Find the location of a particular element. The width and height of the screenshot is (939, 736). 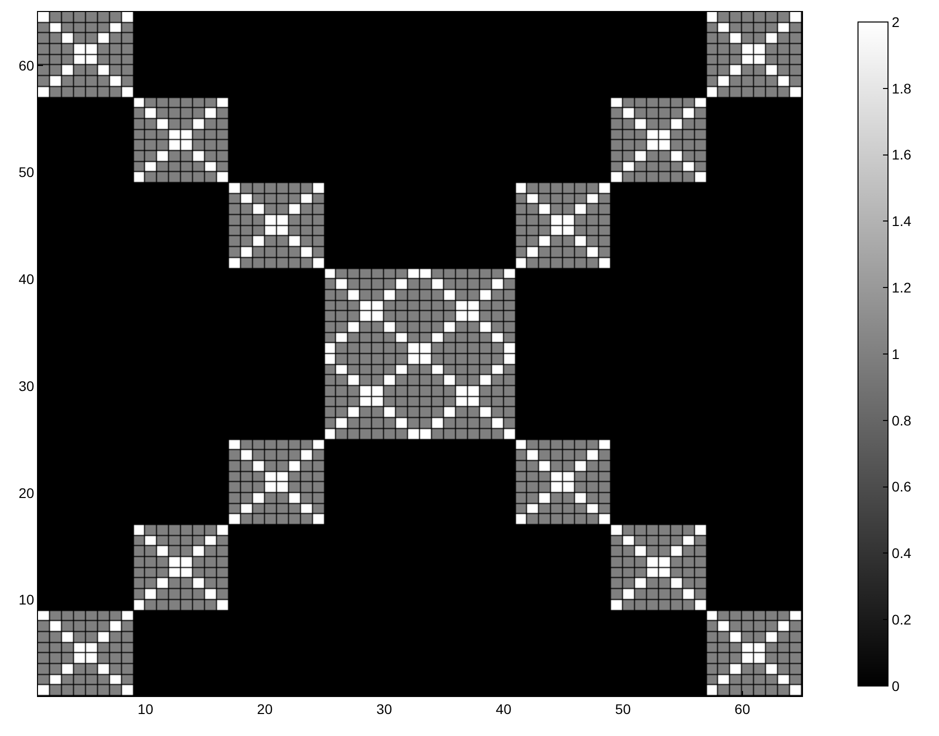

x-tick-label: 20 is located at coordinates (265, 708).